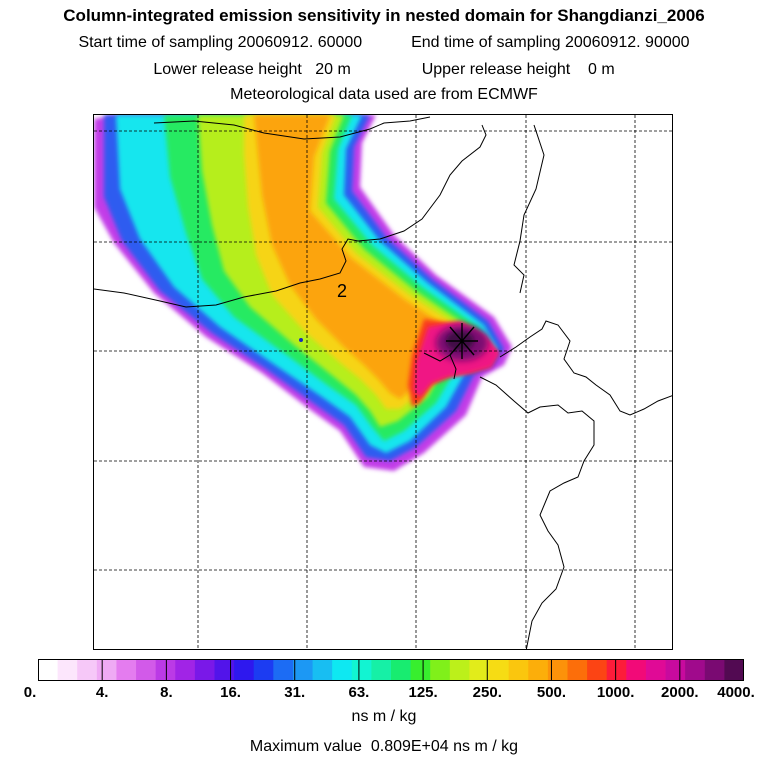 This screenshot has width=768, height=768. What do you see at coordinates (295, 692) in the screenshot?
I see `colorbar-tick-label: 31.` at bounding box center [295, 692].